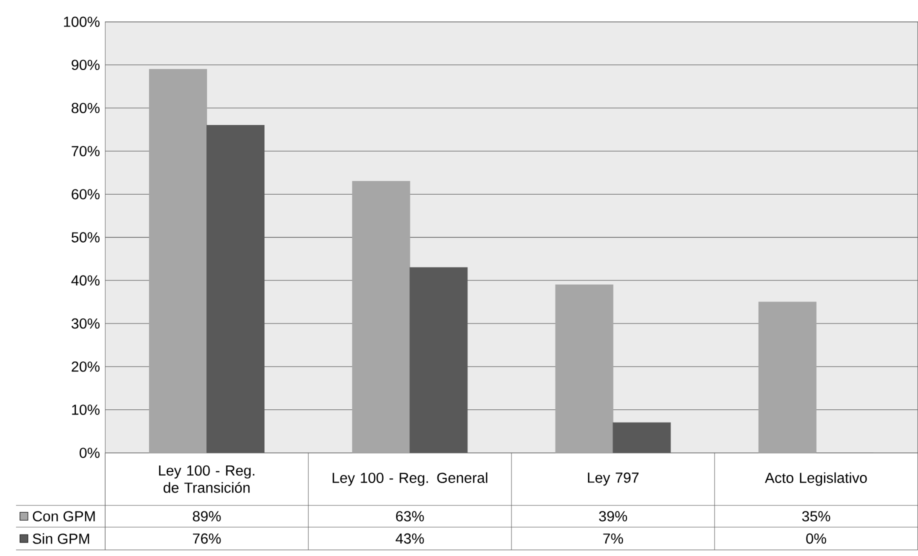 The height and width of the screenshot is (556, 918). I want to click on x-tick-label: Ley 100 - Reg. General, so click(410, 479).